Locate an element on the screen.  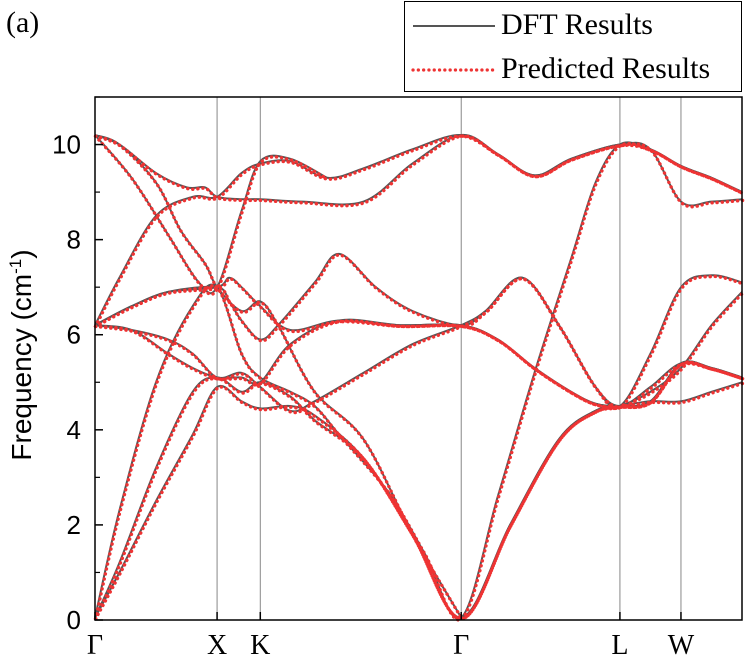
x-tick-label: W is located at coordinates (681, 645).